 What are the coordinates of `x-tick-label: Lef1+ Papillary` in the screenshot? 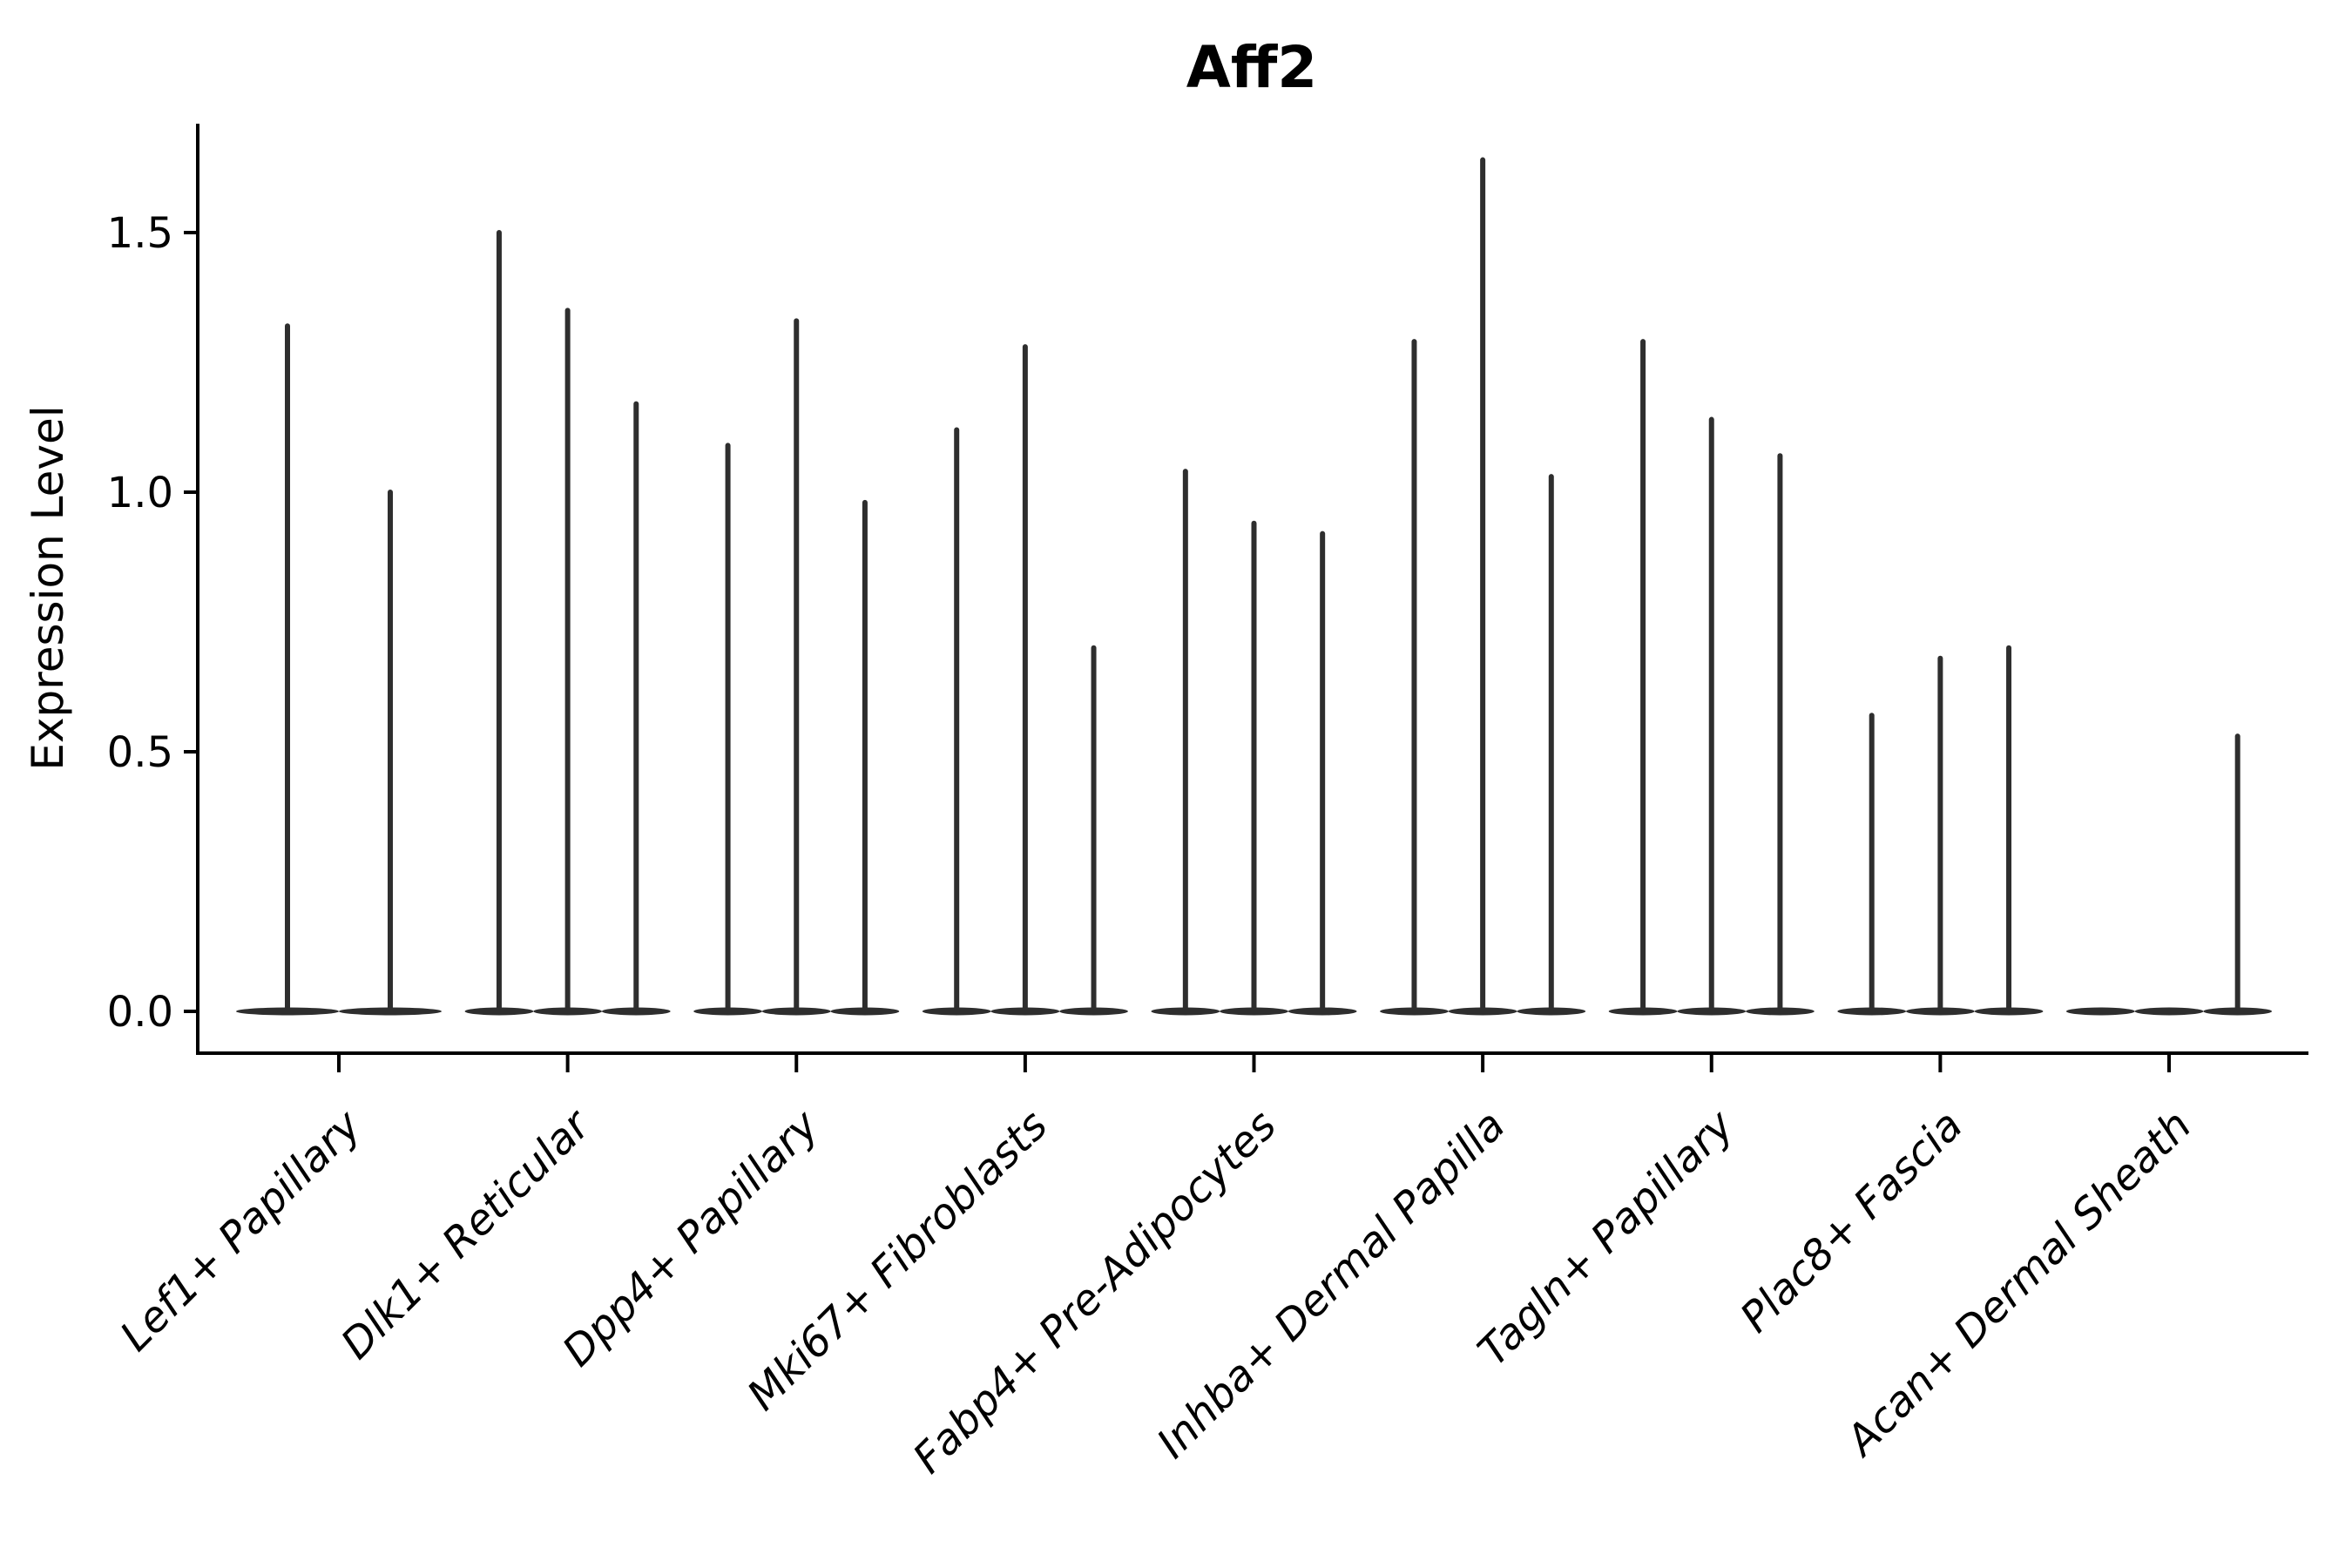 It's located at (241, 1231).